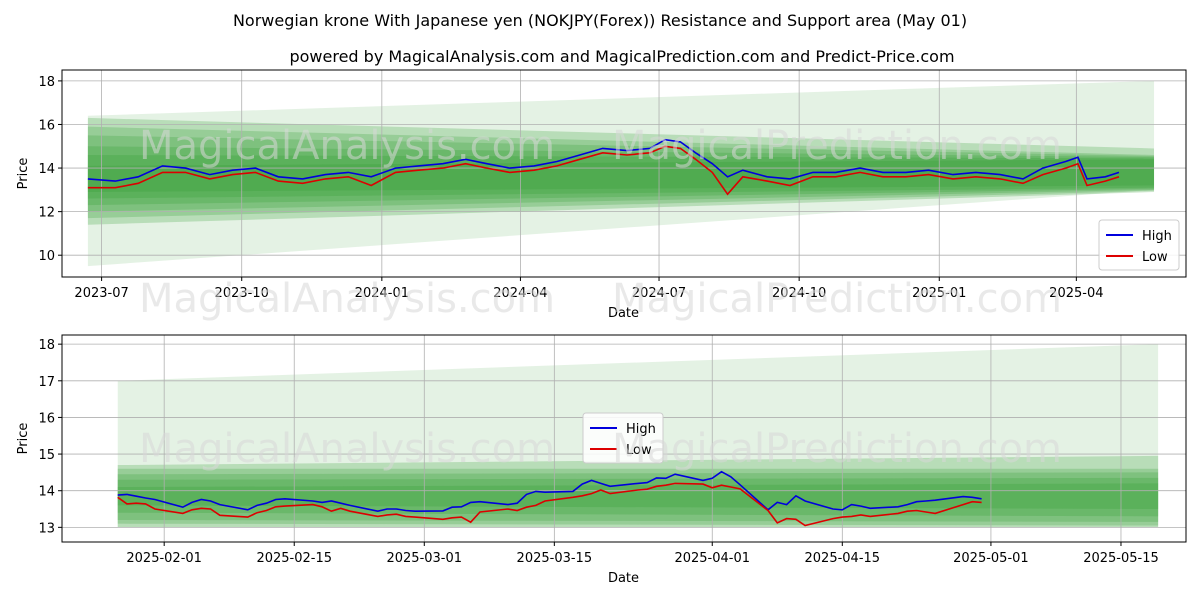 The width and height of the screenshot is (1200, 600). I want to click on top-x-tick-label: 2023-10, so click(242, 293).